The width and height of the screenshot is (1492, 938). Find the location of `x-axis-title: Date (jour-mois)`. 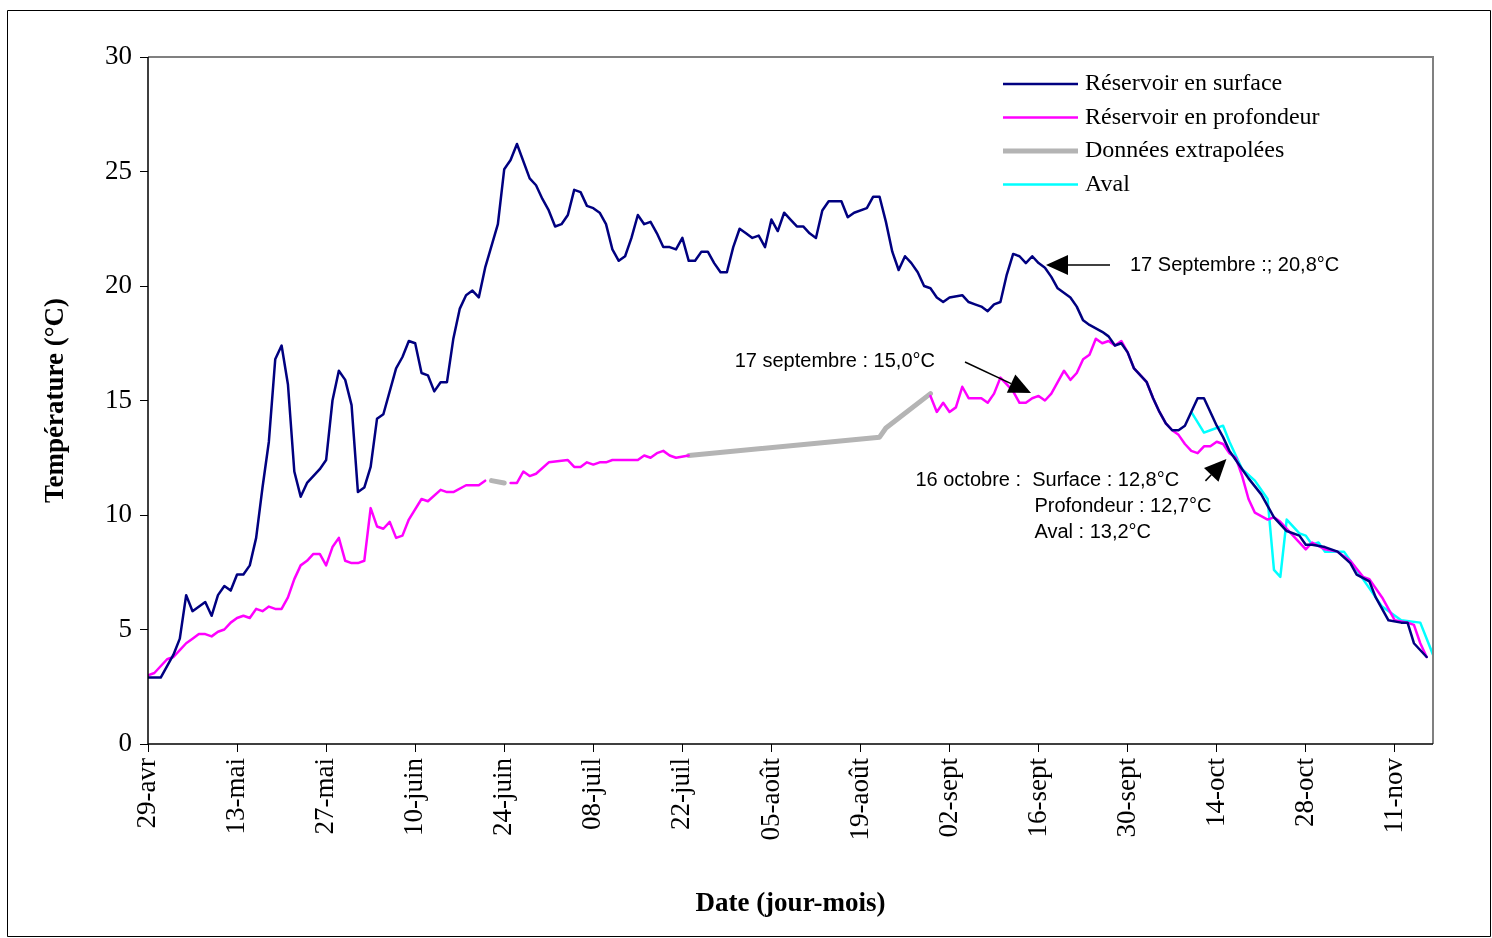

x-axis-title: Date (jour-mois) is located at coordinates (790, 901).